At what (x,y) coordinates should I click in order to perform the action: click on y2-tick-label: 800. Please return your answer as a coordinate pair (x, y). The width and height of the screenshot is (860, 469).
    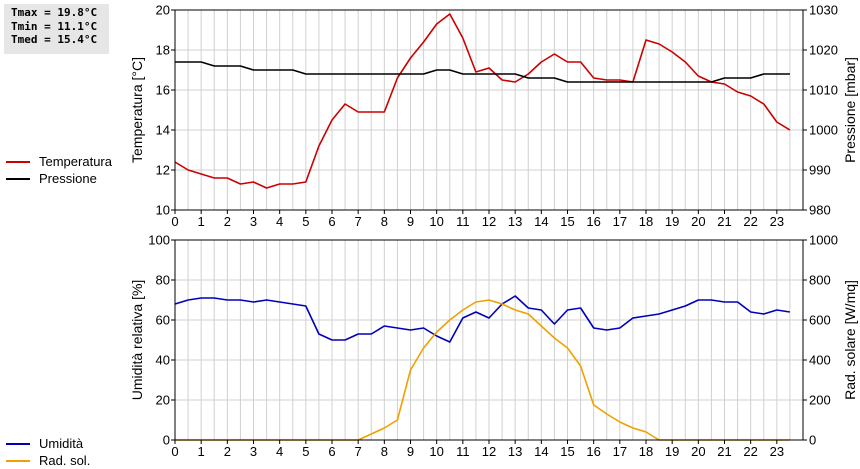
    Looking at the image, I should click on (820, 280).